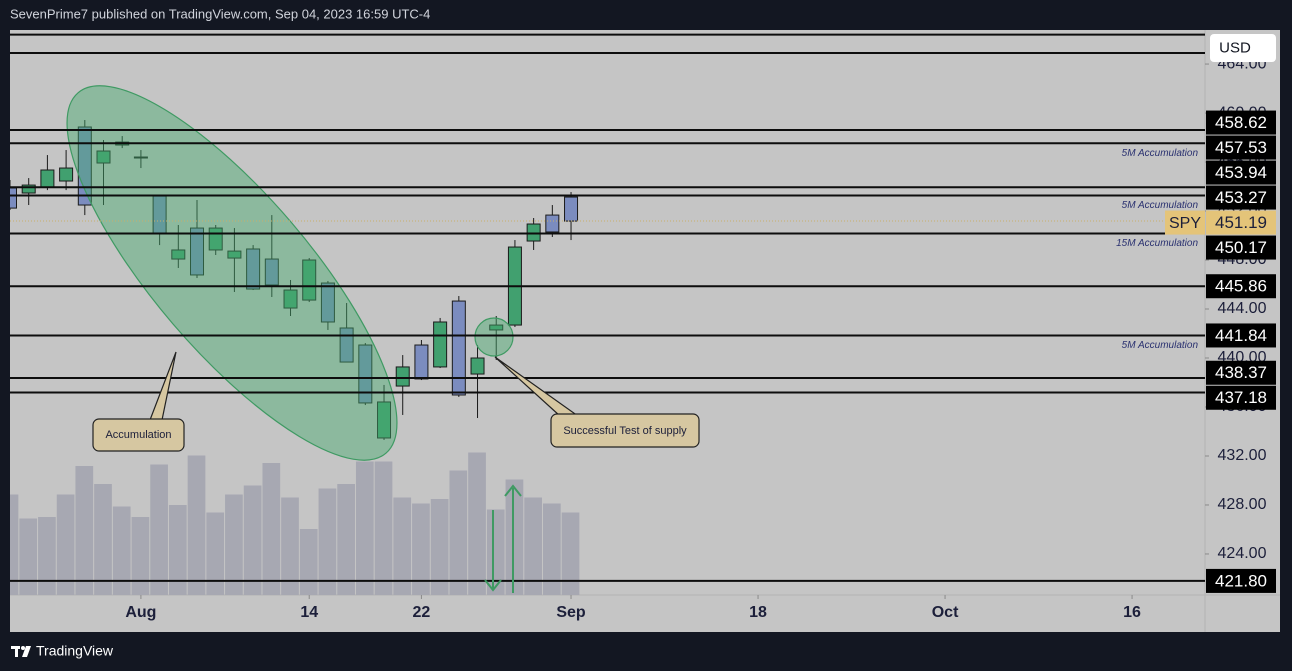 The height and width of the screenshot is (671, 1292). I want to click on price-label: 453.94, so click(1241, 172).